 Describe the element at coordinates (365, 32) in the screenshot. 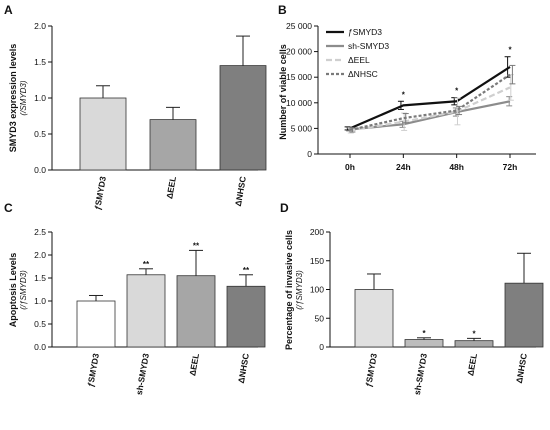

I see `legend-label: ƒSMYD3` at that location.